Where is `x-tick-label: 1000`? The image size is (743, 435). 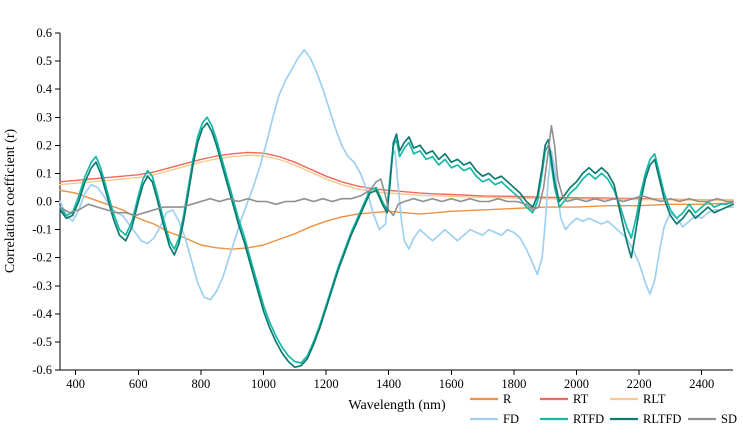 x-tick-label: 1000 is located at coordinates (263, 384).